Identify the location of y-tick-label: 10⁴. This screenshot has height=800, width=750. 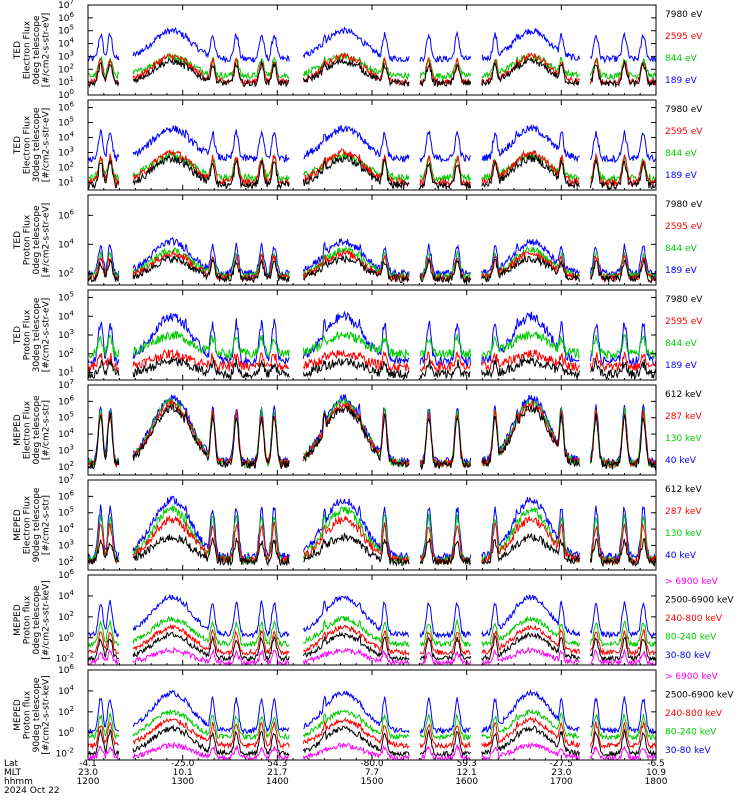
(66, 243).